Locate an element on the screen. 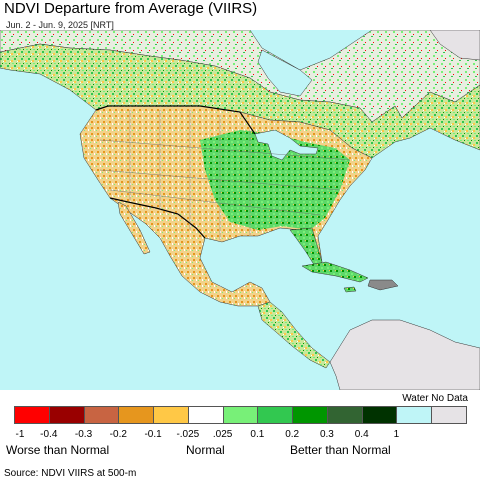 Image resolution: width=480 pixels, height=482 pixels. great-lakes is located at coordinates (286, 145).